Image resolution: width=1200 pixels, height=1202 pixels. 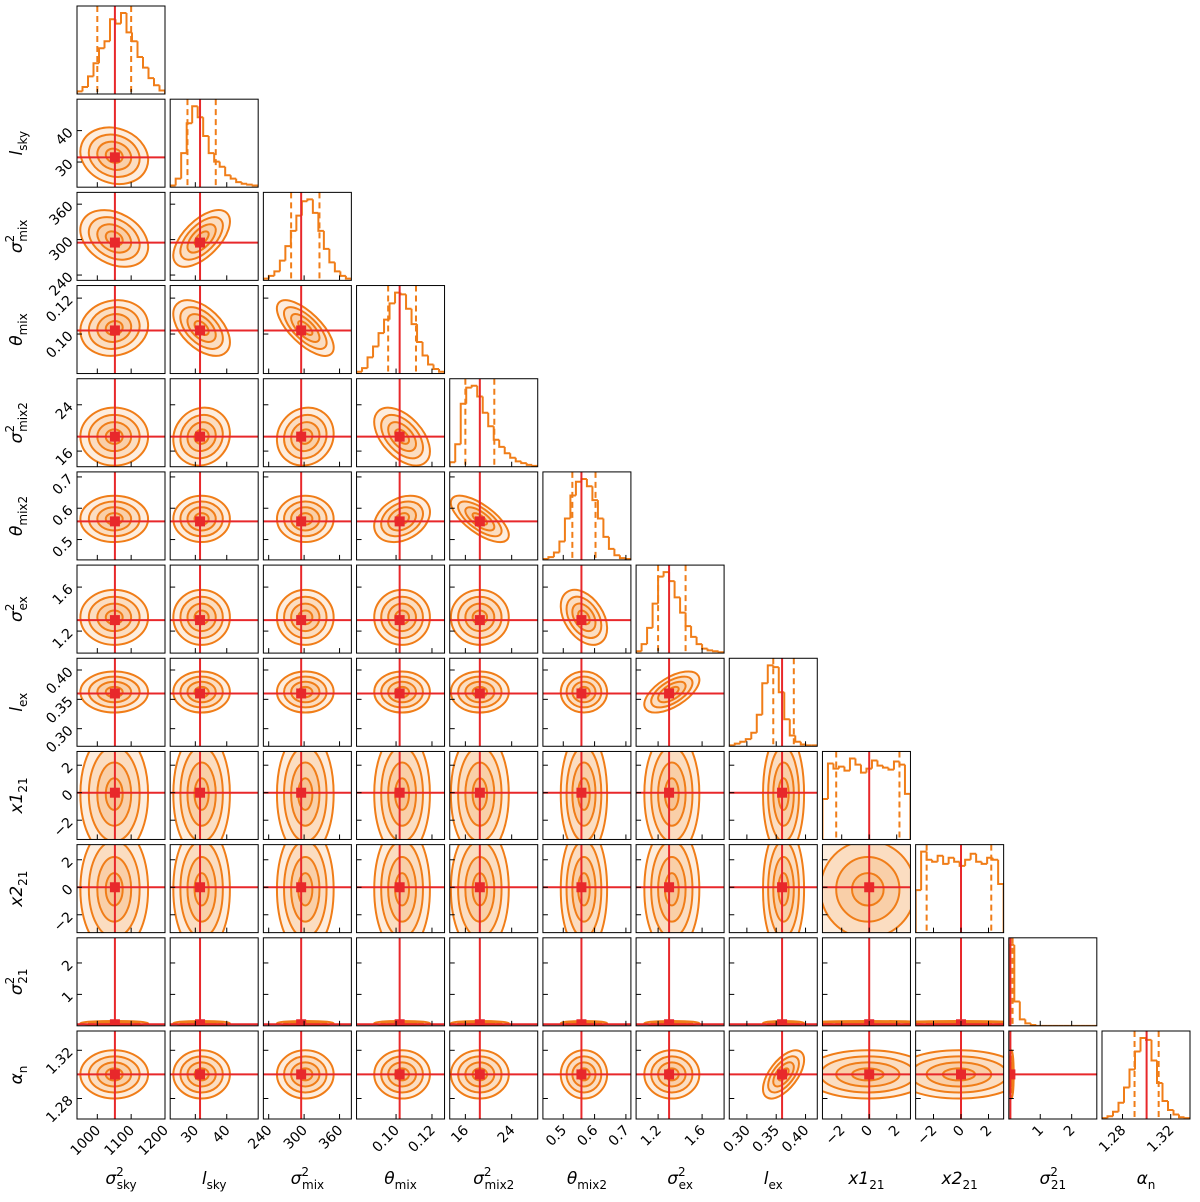 I want to click on x-tick-label: 0, so click(x=867, y=1132).